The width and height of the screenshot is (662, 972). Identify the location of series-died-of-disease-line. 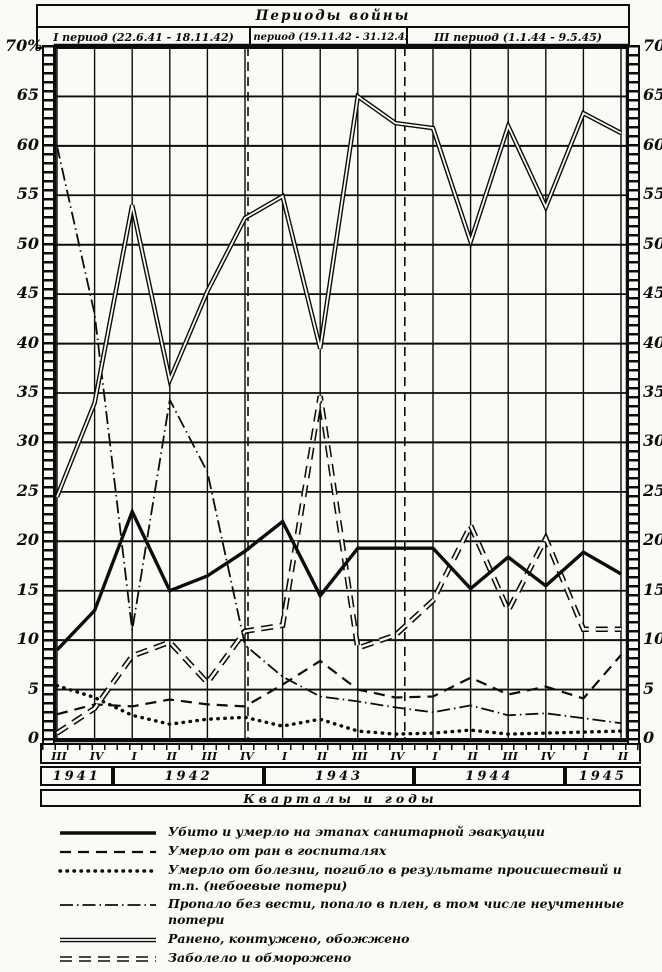
(339, 709).